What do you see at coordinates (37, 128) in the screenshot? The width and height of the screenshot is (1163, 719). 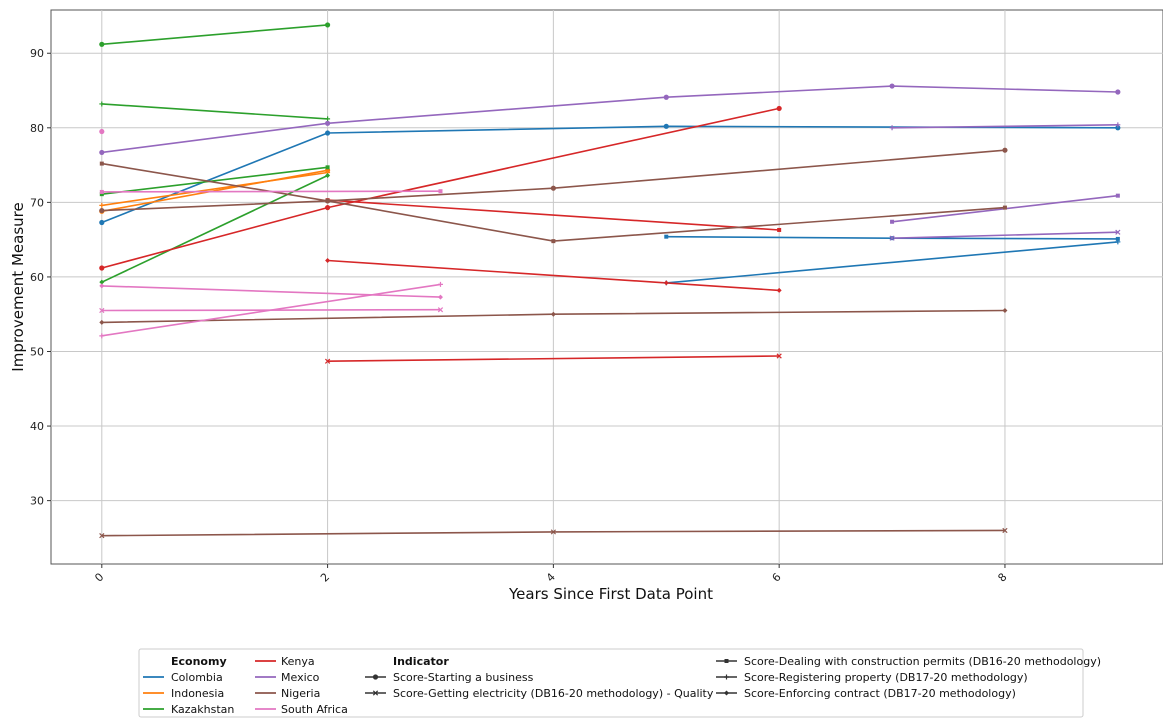 I see `y-tick-label: 80` at bounding box center [37, 128].